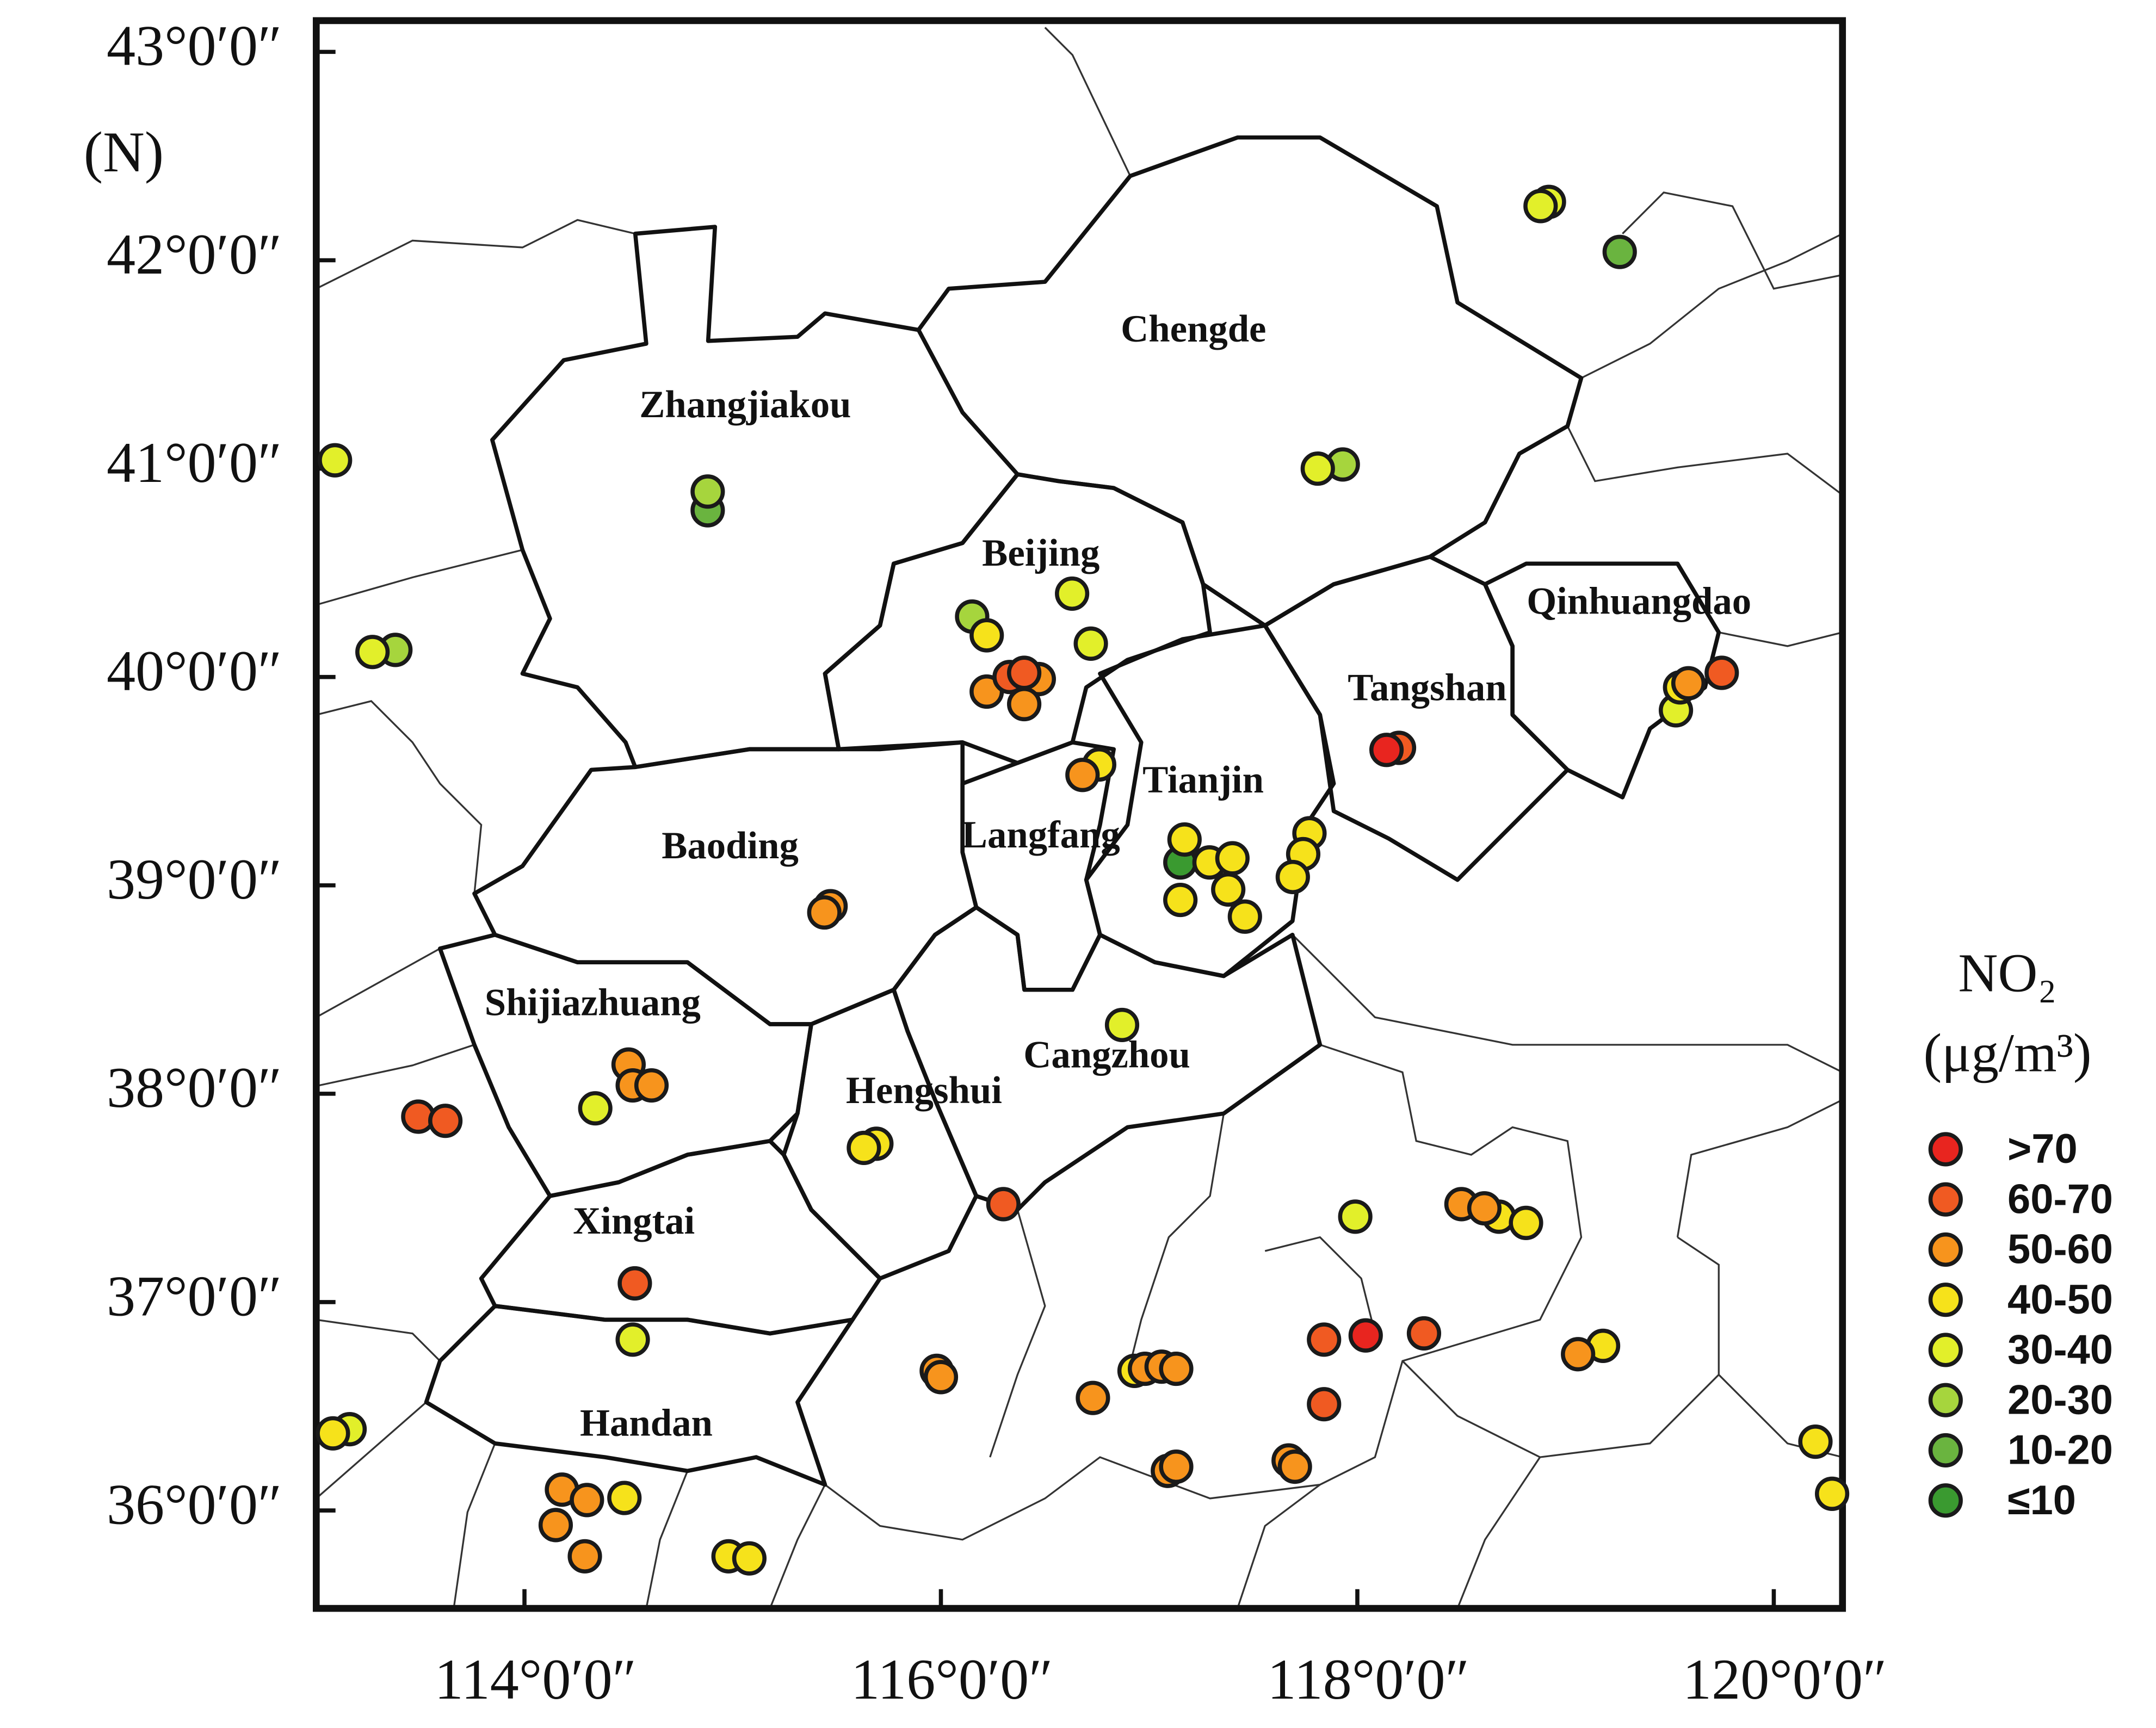 Image resolution: width=2156 pixels, height=1728 pixels. Describe the element at coordinates (1041, 835) in the screenshot. I see `region-label: Langfang` at that location.